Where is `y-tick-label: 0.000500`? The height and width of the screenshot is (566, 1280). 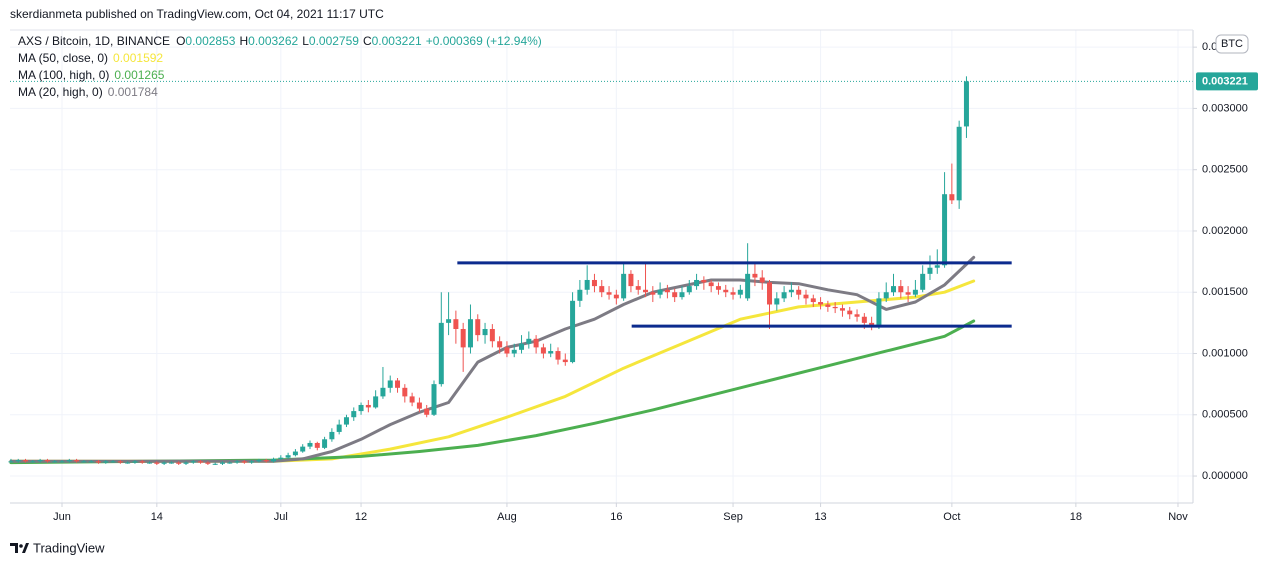 y-tick-label: 0.000500 is located at coordinates (1225, 415).